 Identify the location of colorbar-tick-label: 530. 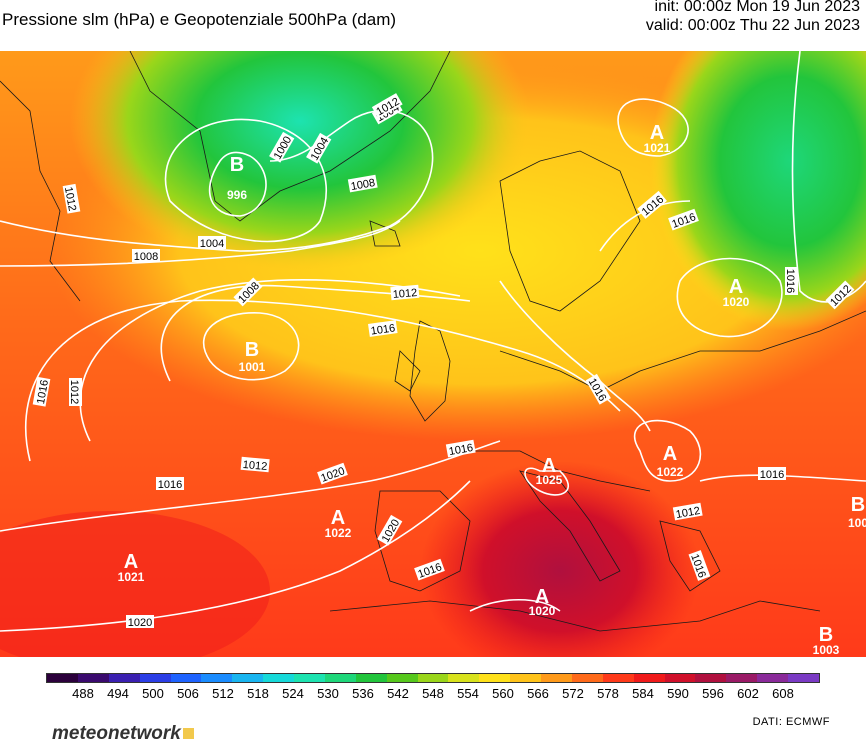
(328, 693).